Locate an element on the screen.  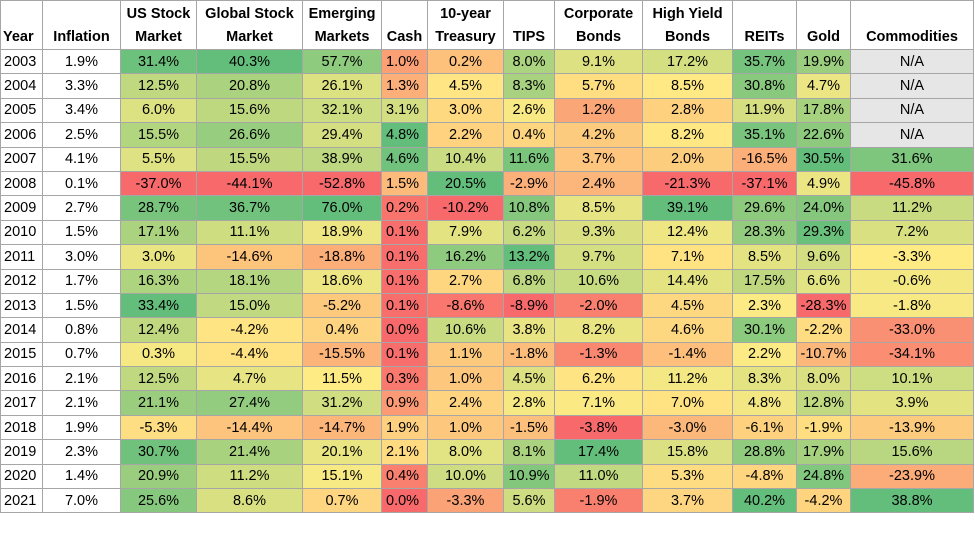
tips-cell: 11.6% is located at coordinates (529, 159).